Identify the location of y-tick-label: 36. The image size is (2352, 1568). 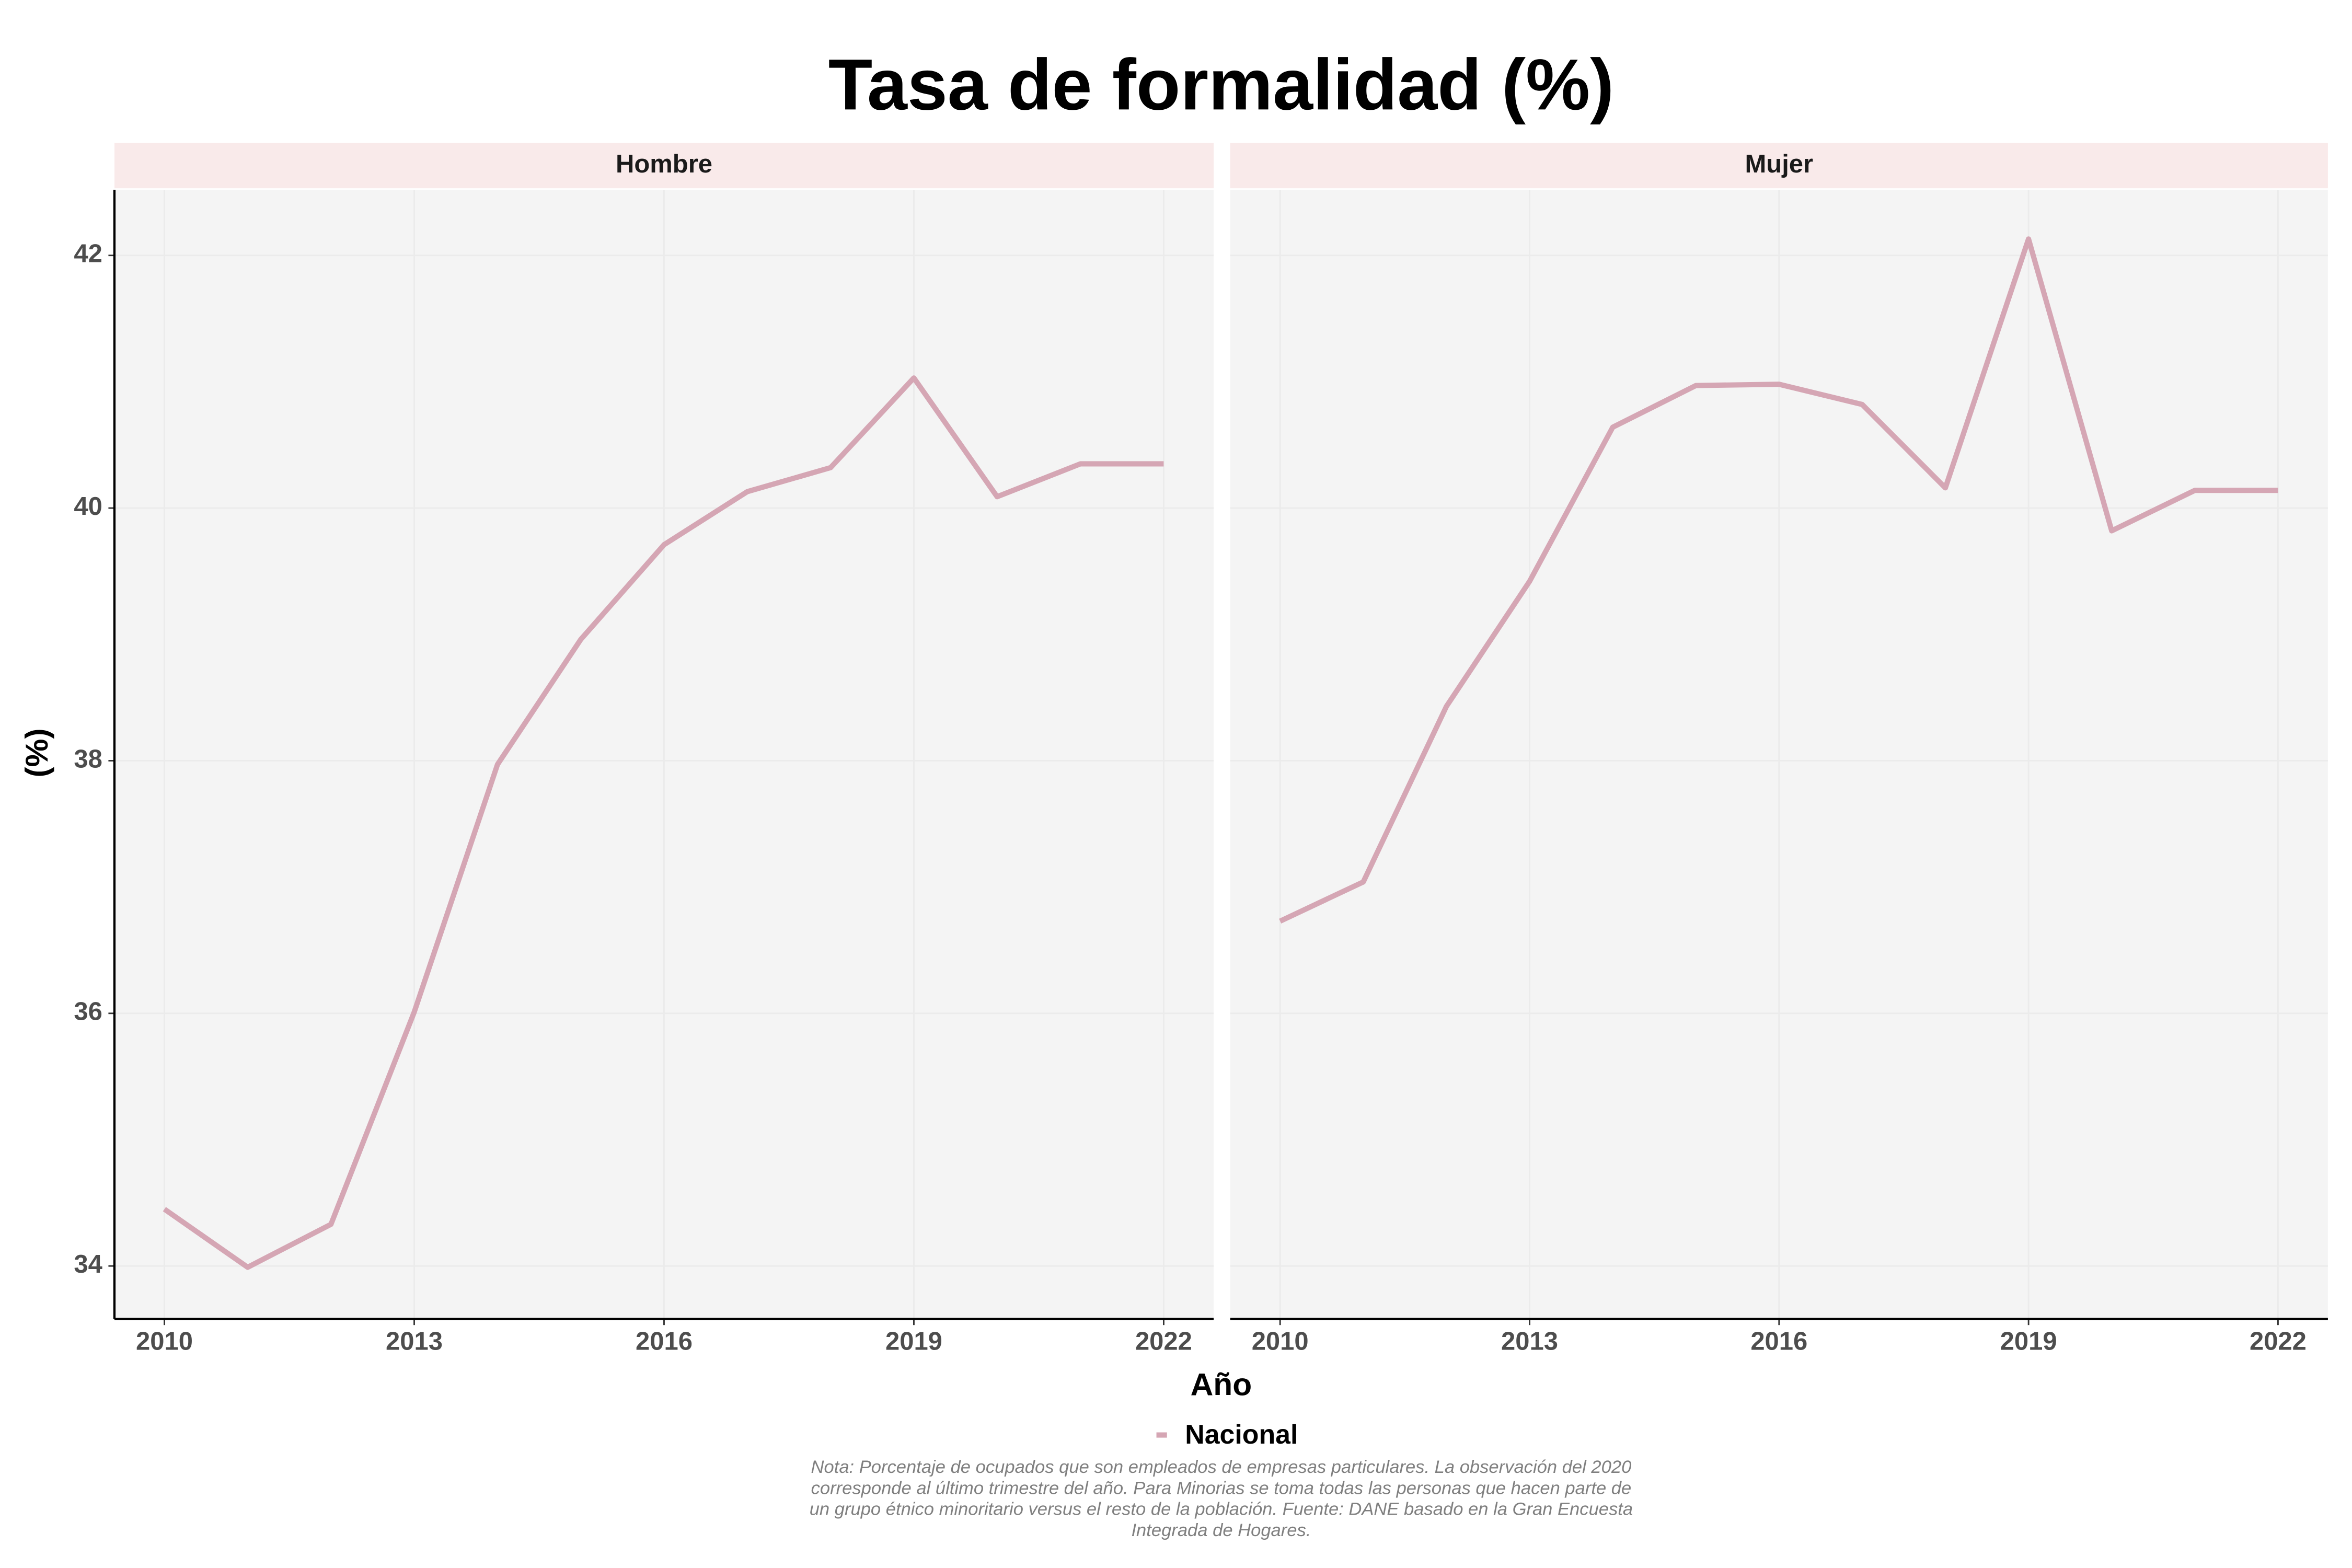
(88, 1012).